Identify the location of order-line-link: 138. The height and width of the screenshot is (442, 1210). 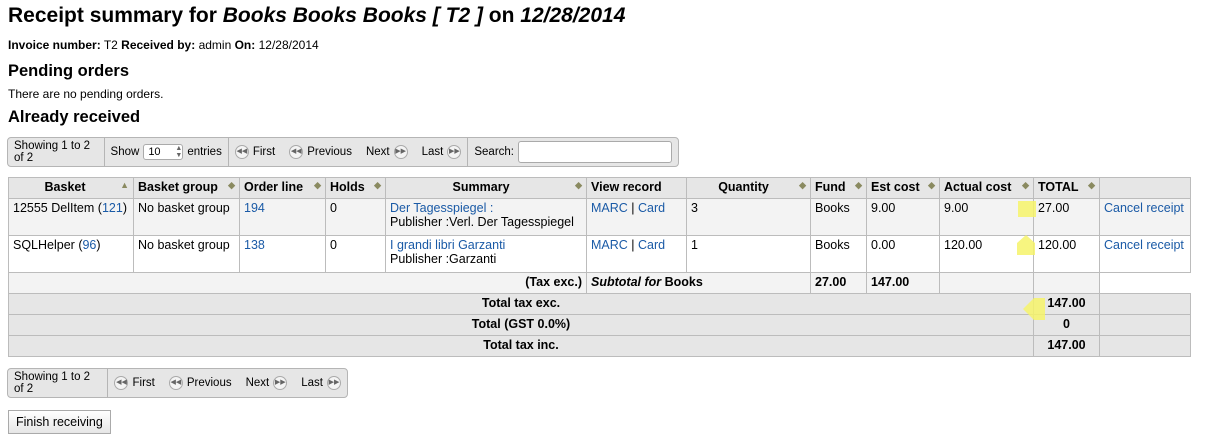
(254, 245).